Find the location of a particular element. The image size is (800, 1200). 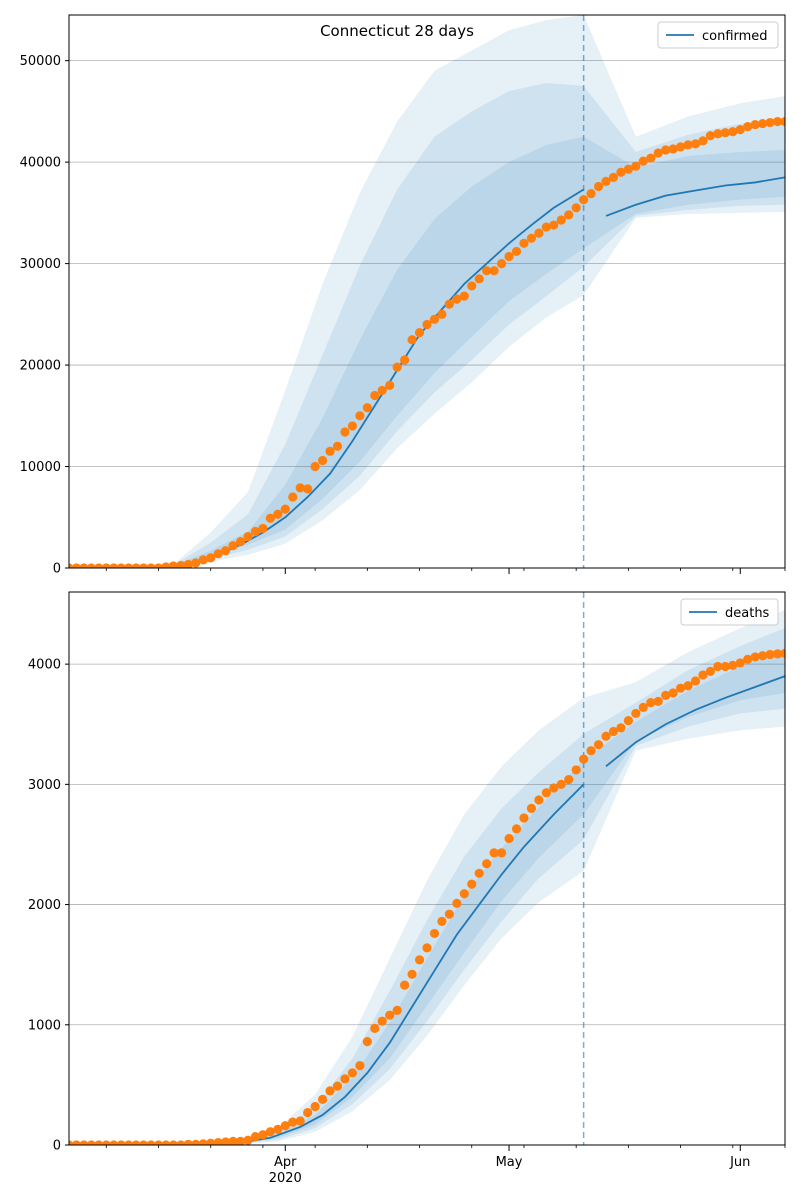

y-tick-label: 50000 is located at coordinates (40, 61).